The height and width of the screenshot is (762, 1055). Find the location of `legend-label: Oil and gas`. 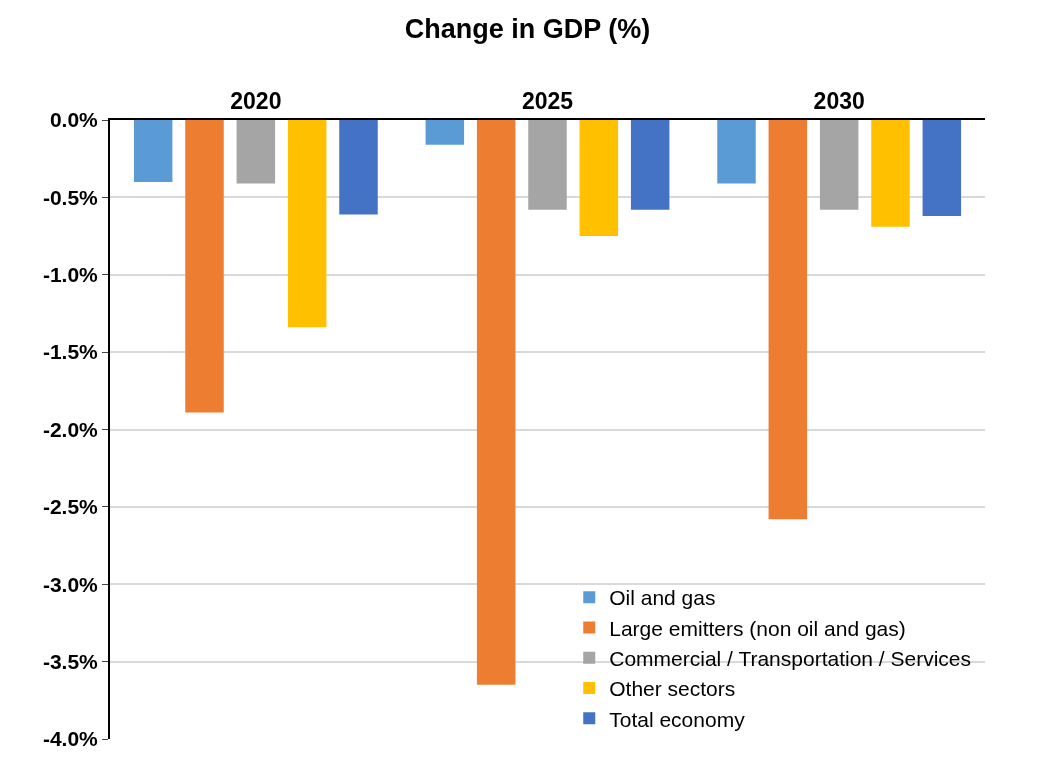

legend-label: Oil and gas is located at coordinates (662, 598).